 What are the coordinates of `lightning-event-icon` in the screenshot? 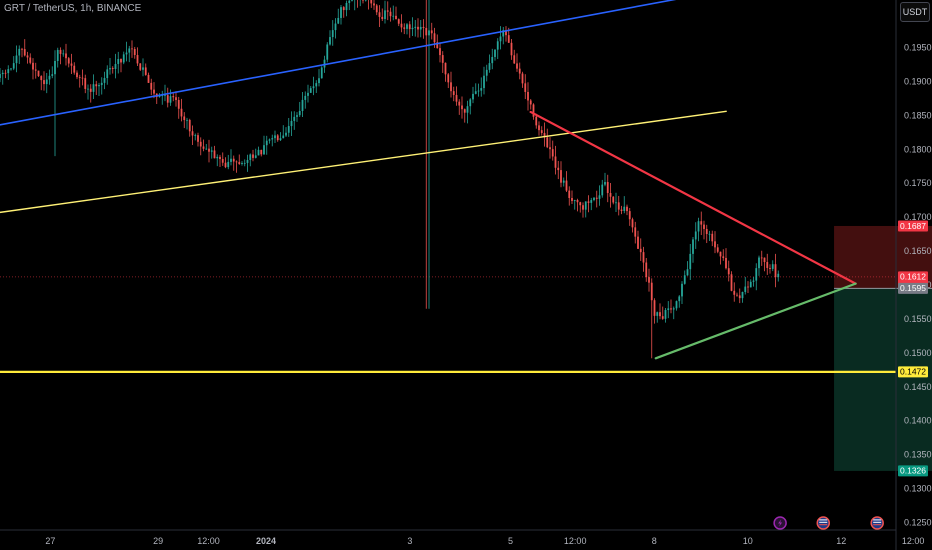 It's located at (780, 523).